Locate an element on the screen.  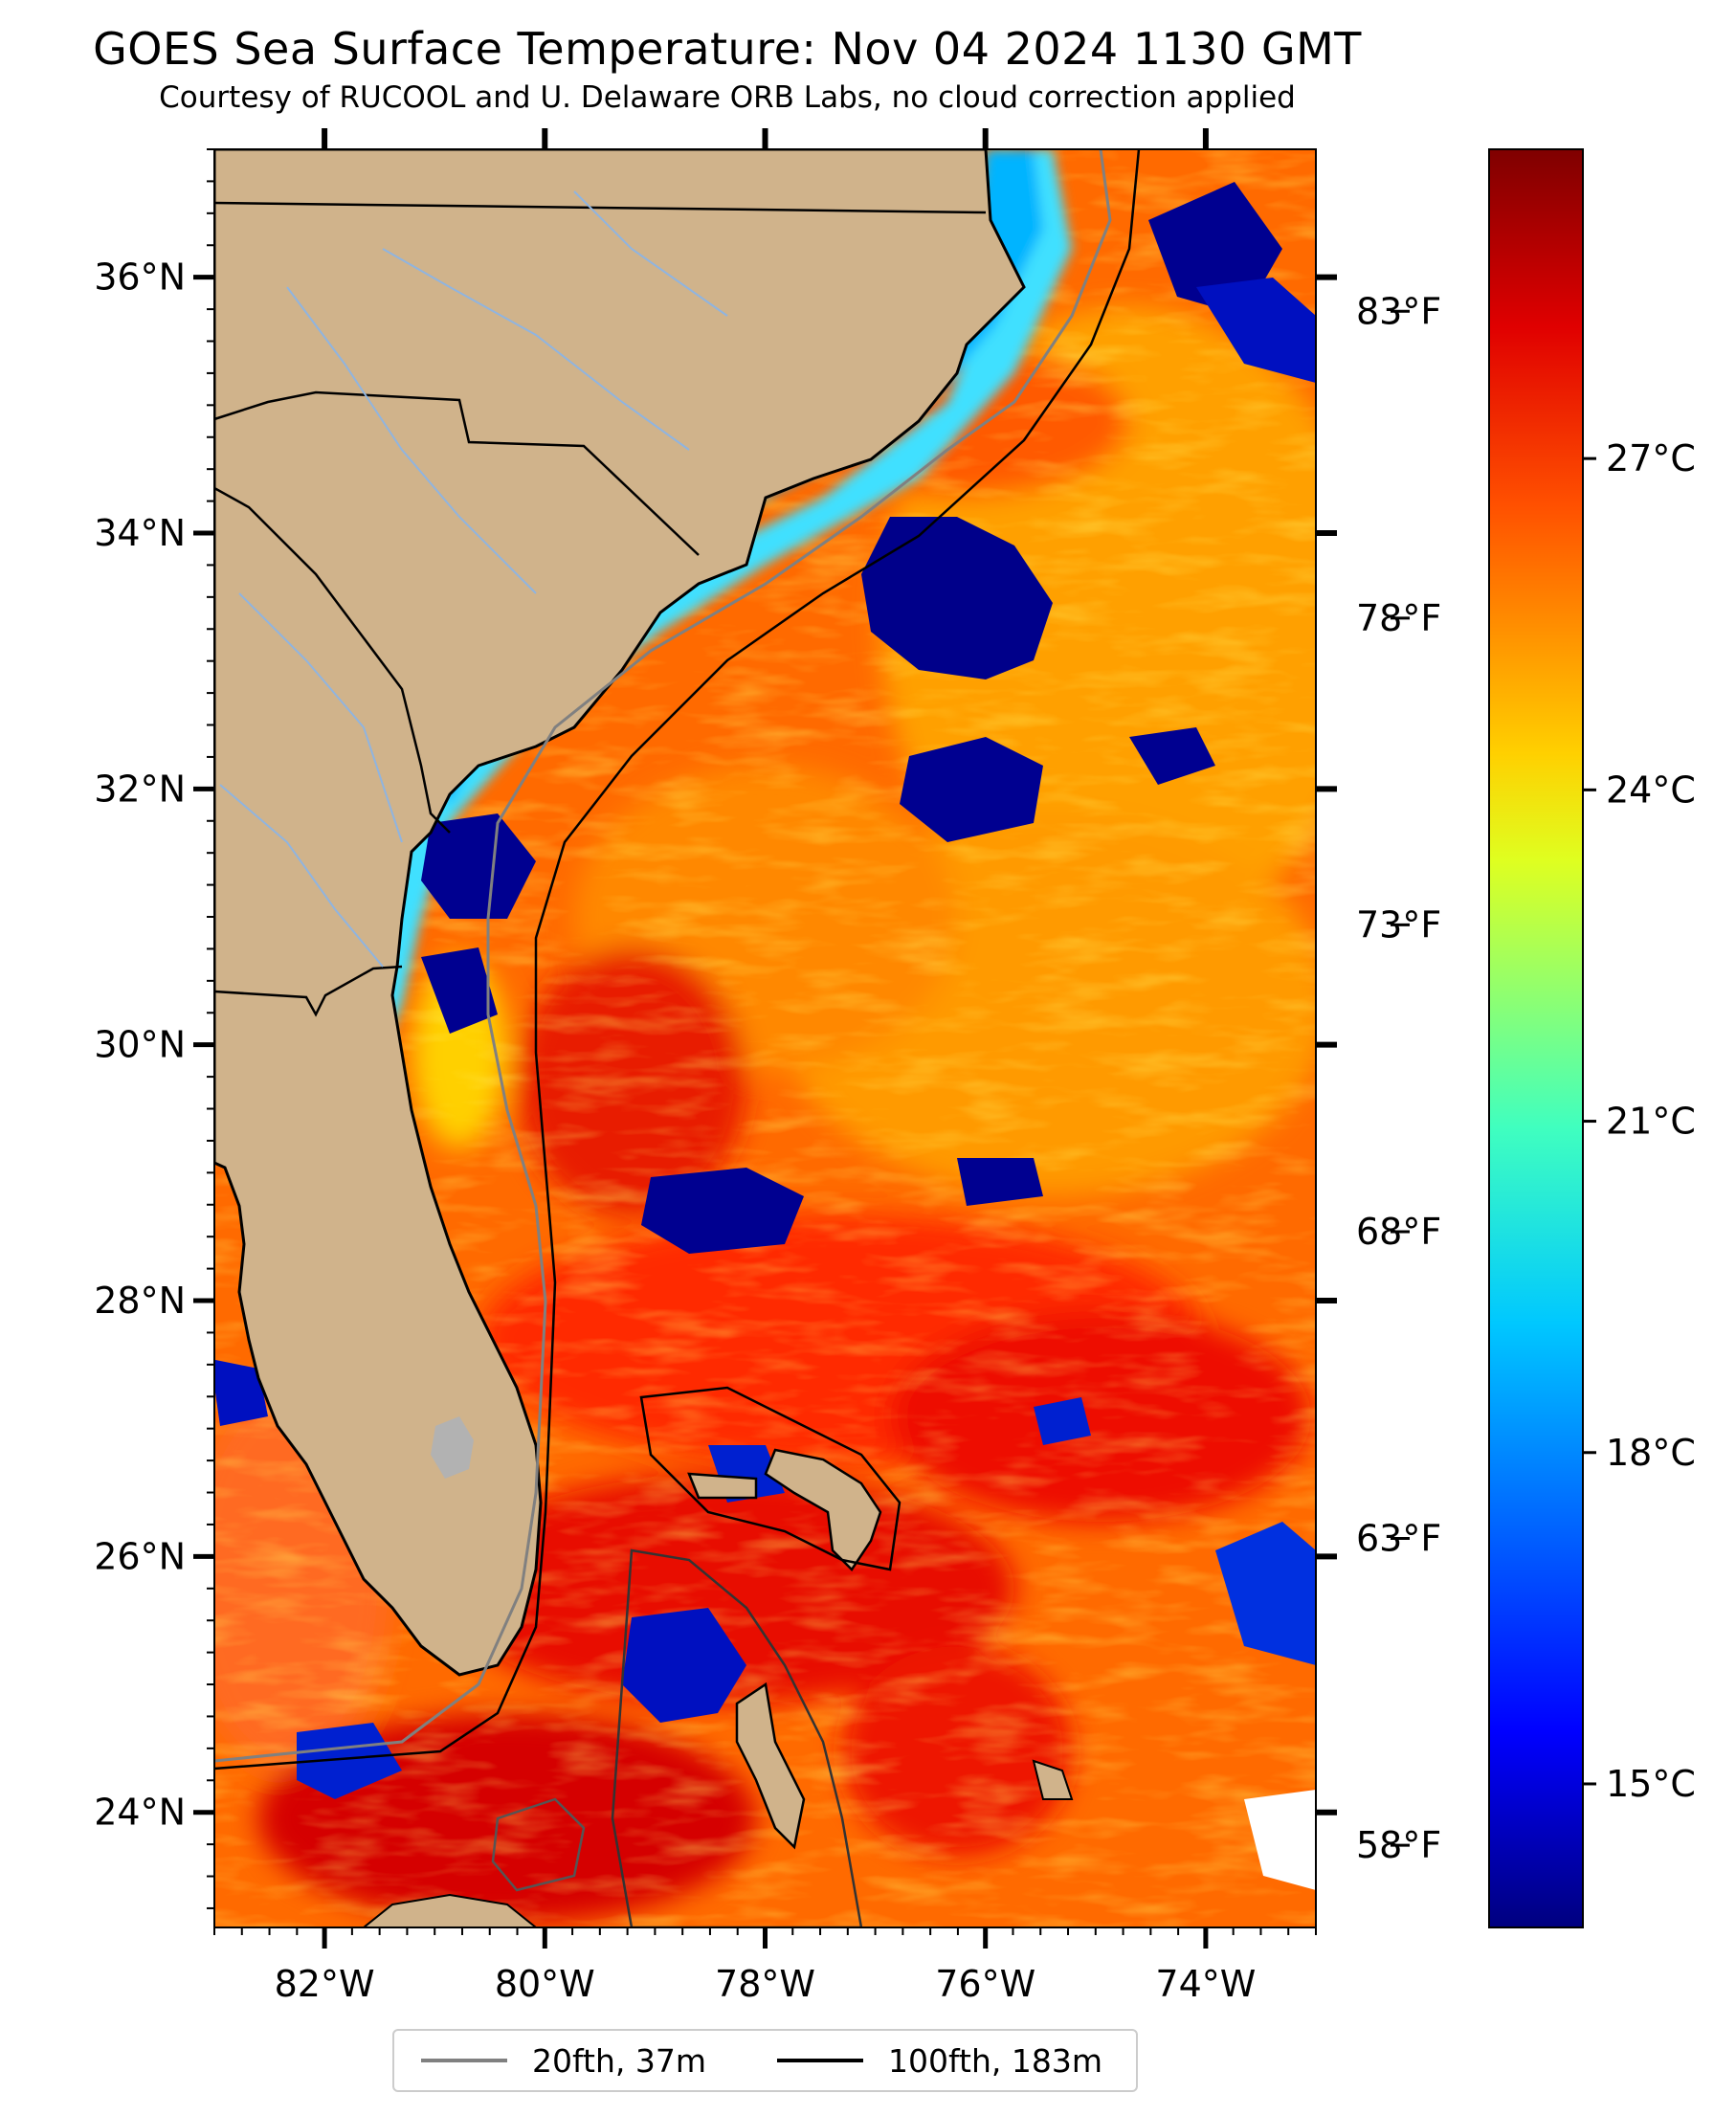
colorbar is located at coordinates (1536, 1038).